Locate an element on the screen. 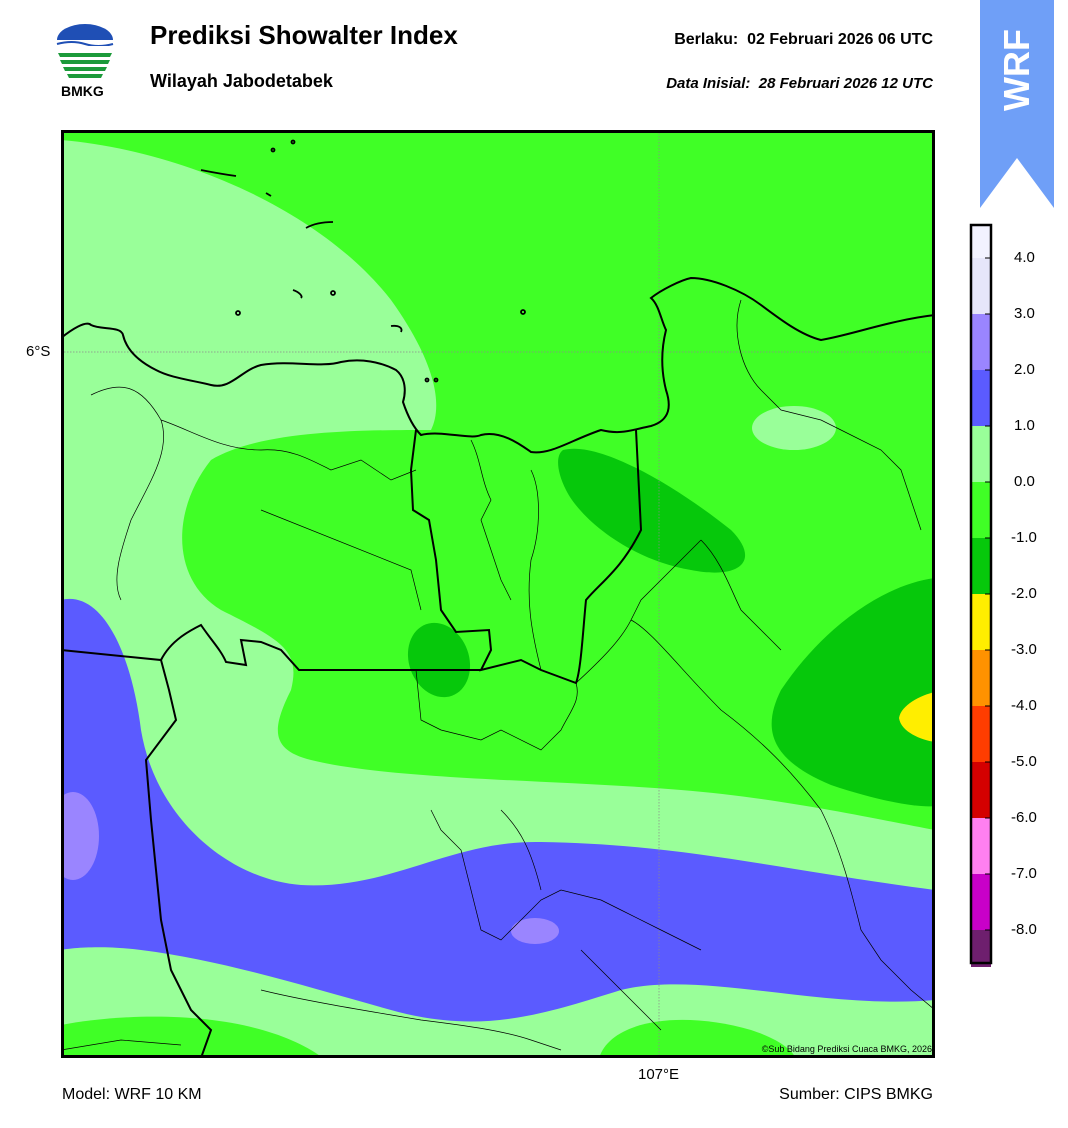  colorbar-label: -1.0 is located at coordinates (1024, 537).